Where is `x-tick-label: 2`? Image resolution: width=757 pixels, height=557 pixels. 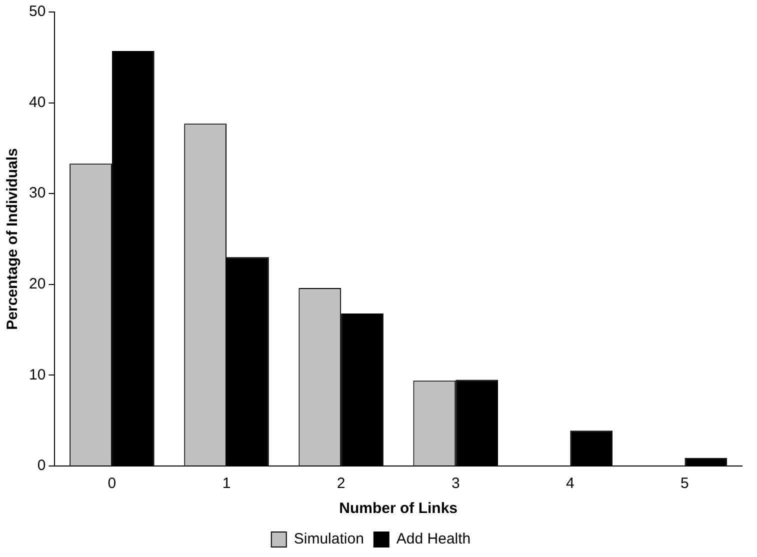
x-tick-label: 2 is located at coordinates (341, 483).